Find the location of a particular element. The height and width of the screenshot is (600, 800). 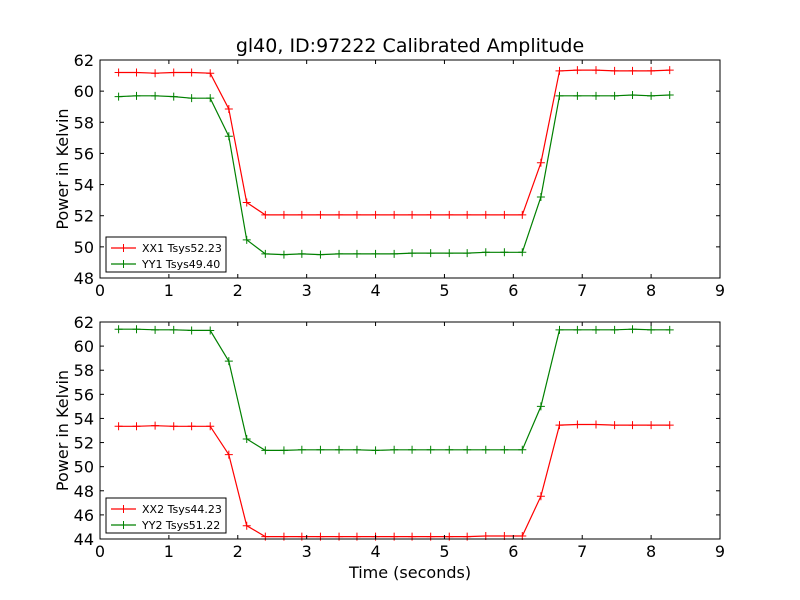

legend: XX2 Tsys44.23 YY2 Tsys51.22 is located at coordinates (166, 515).